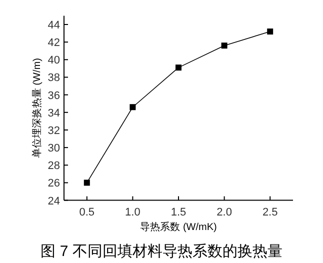 Image resolution: width=323 pixels, height=263 pixels. I want to click on y-tick-label: 40, so click(54, 60).